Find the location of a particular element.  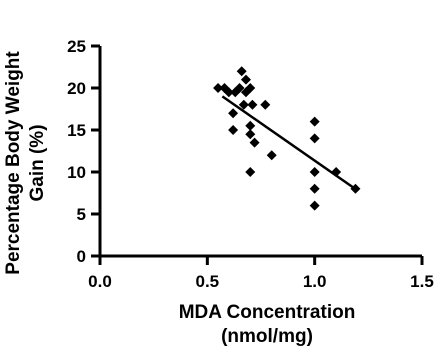

y-axis-title-line: Gain (%) is located at coordinates (37, 162).